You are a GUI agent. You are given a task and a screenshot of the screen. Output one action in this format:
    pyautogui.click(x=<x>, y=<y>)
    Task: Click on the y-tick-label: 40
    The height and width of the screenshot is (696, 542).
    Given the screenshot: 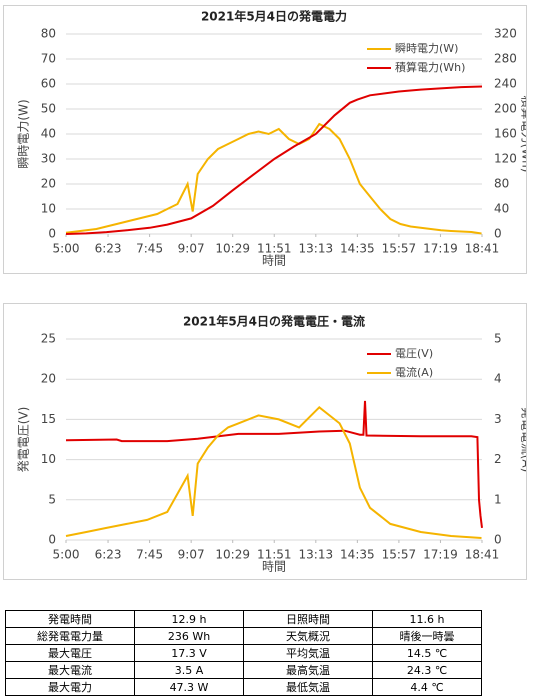 What is the action you would take?
    pyautogui.click(x=48, y=134)
    